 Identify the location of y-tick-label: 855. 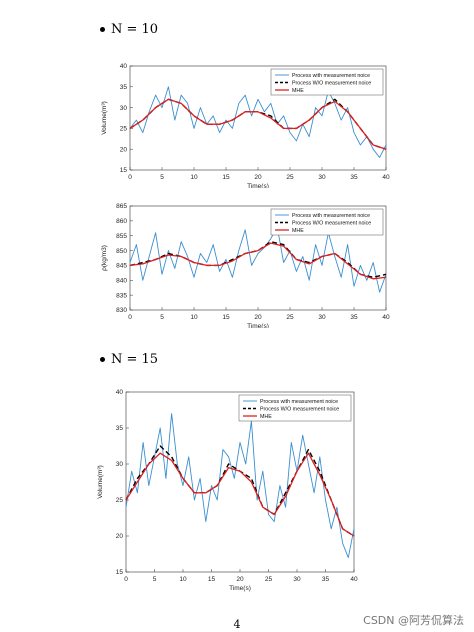
(121, 236).